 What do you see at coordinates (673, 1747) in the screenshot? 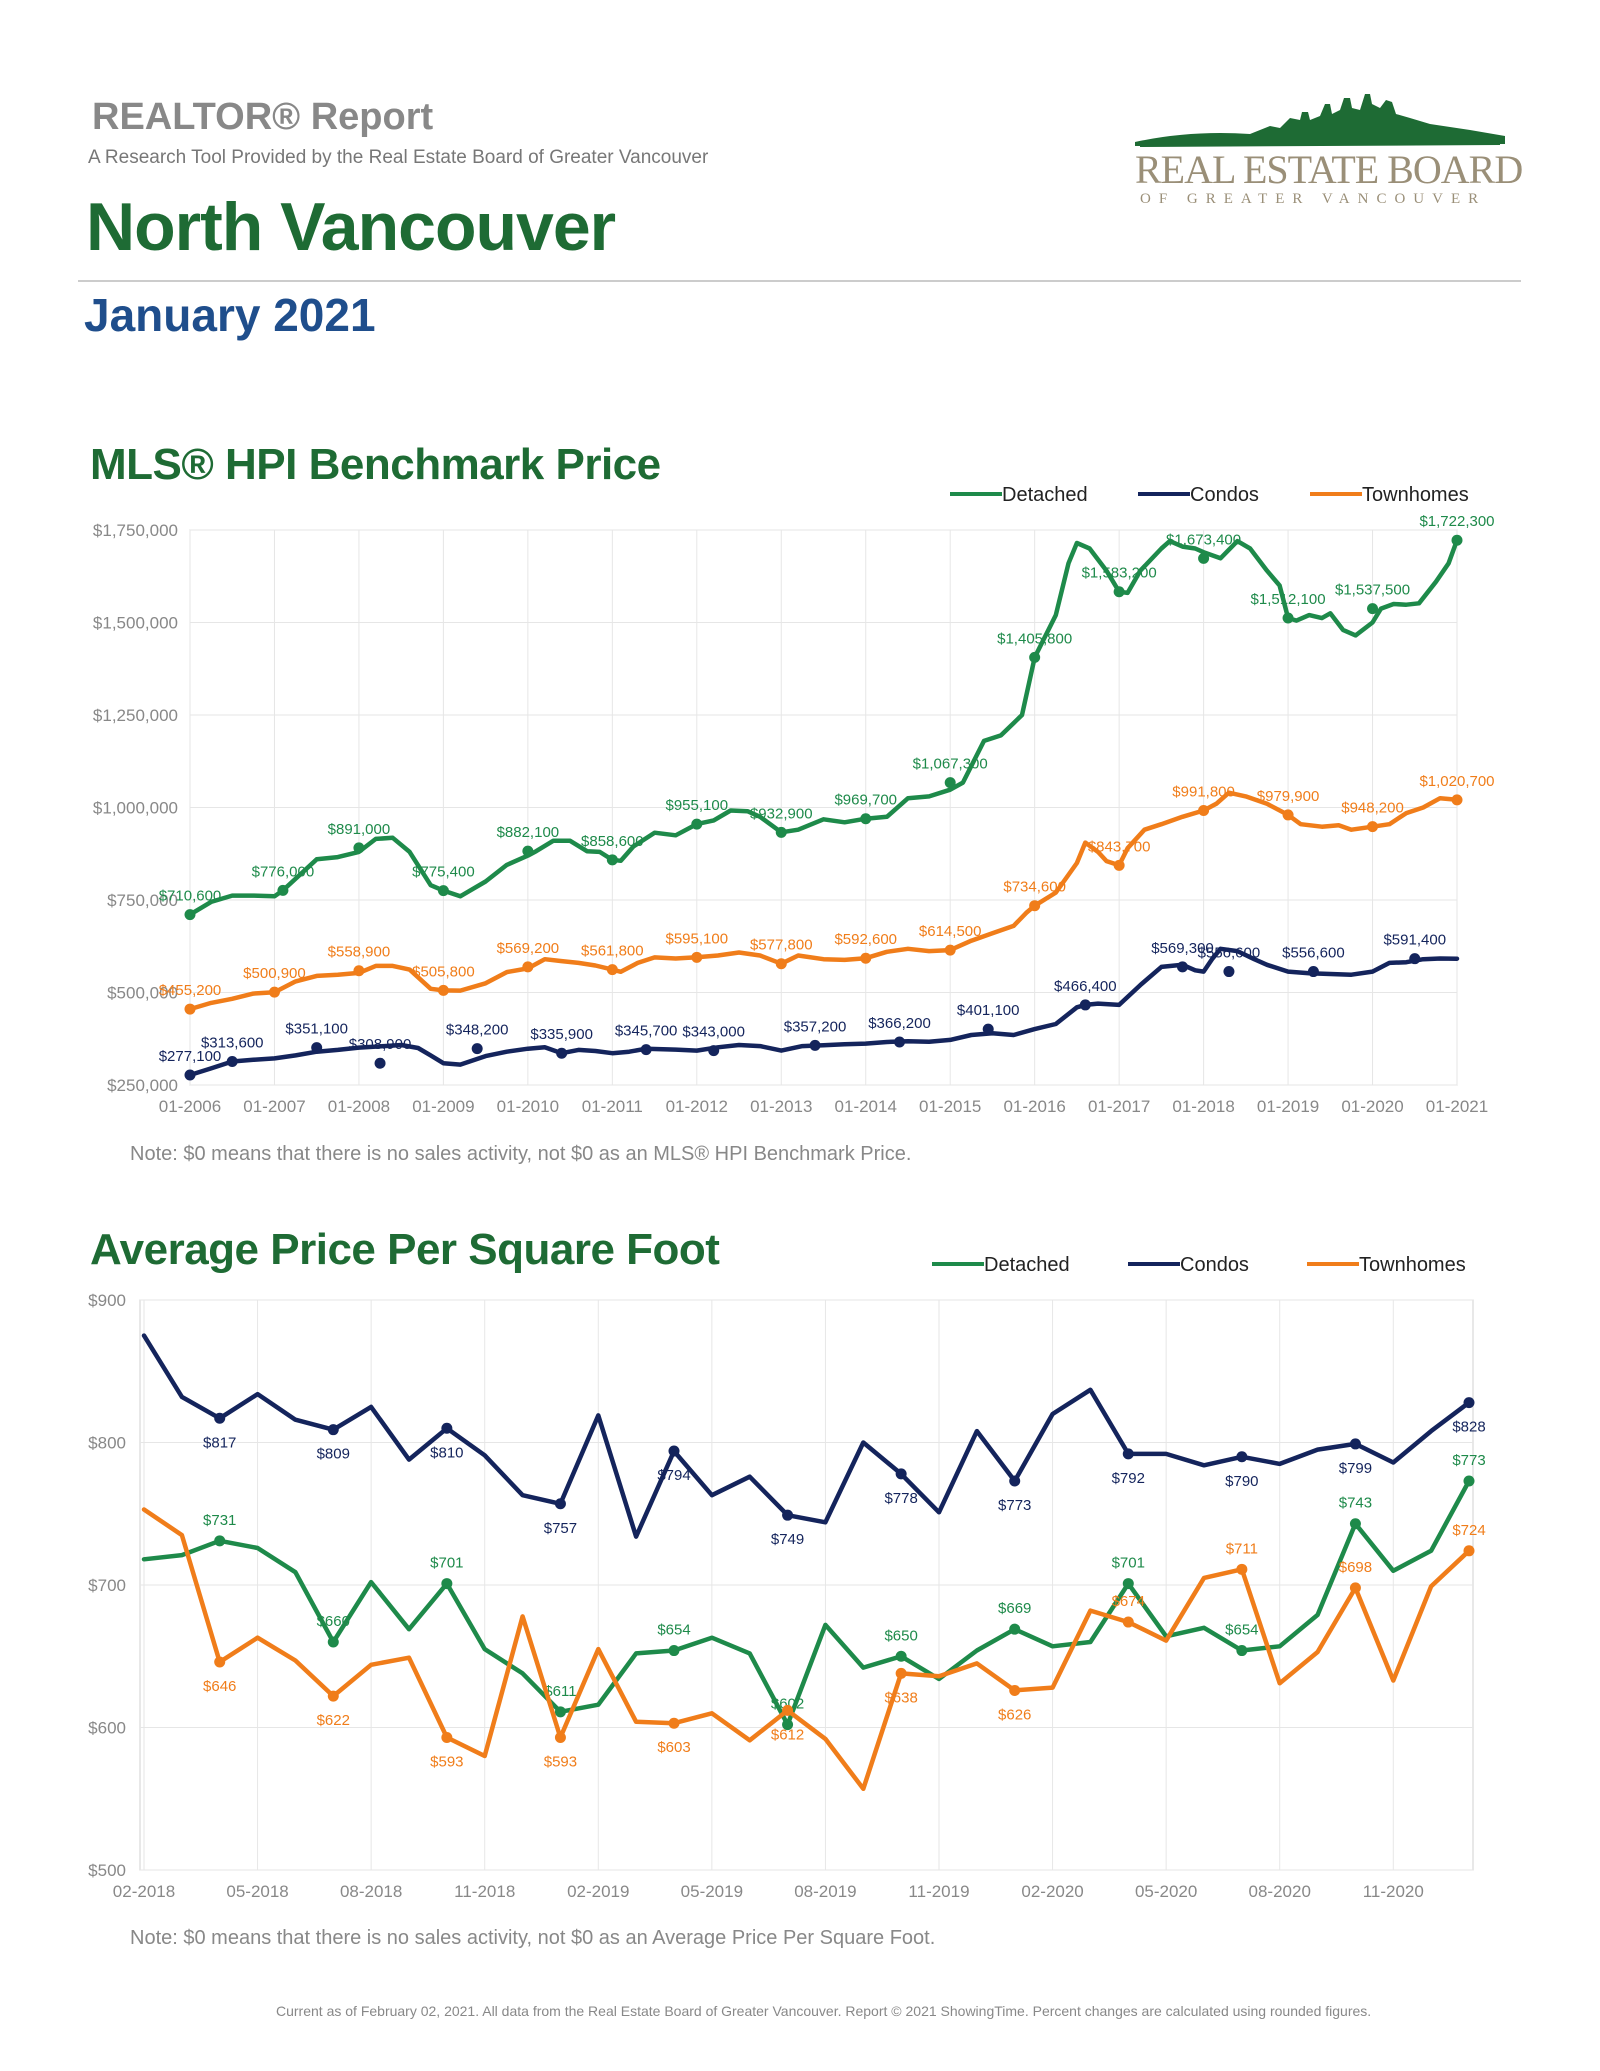
I see `data-label-townhomes: $603` at bounding box center [673, 1747].